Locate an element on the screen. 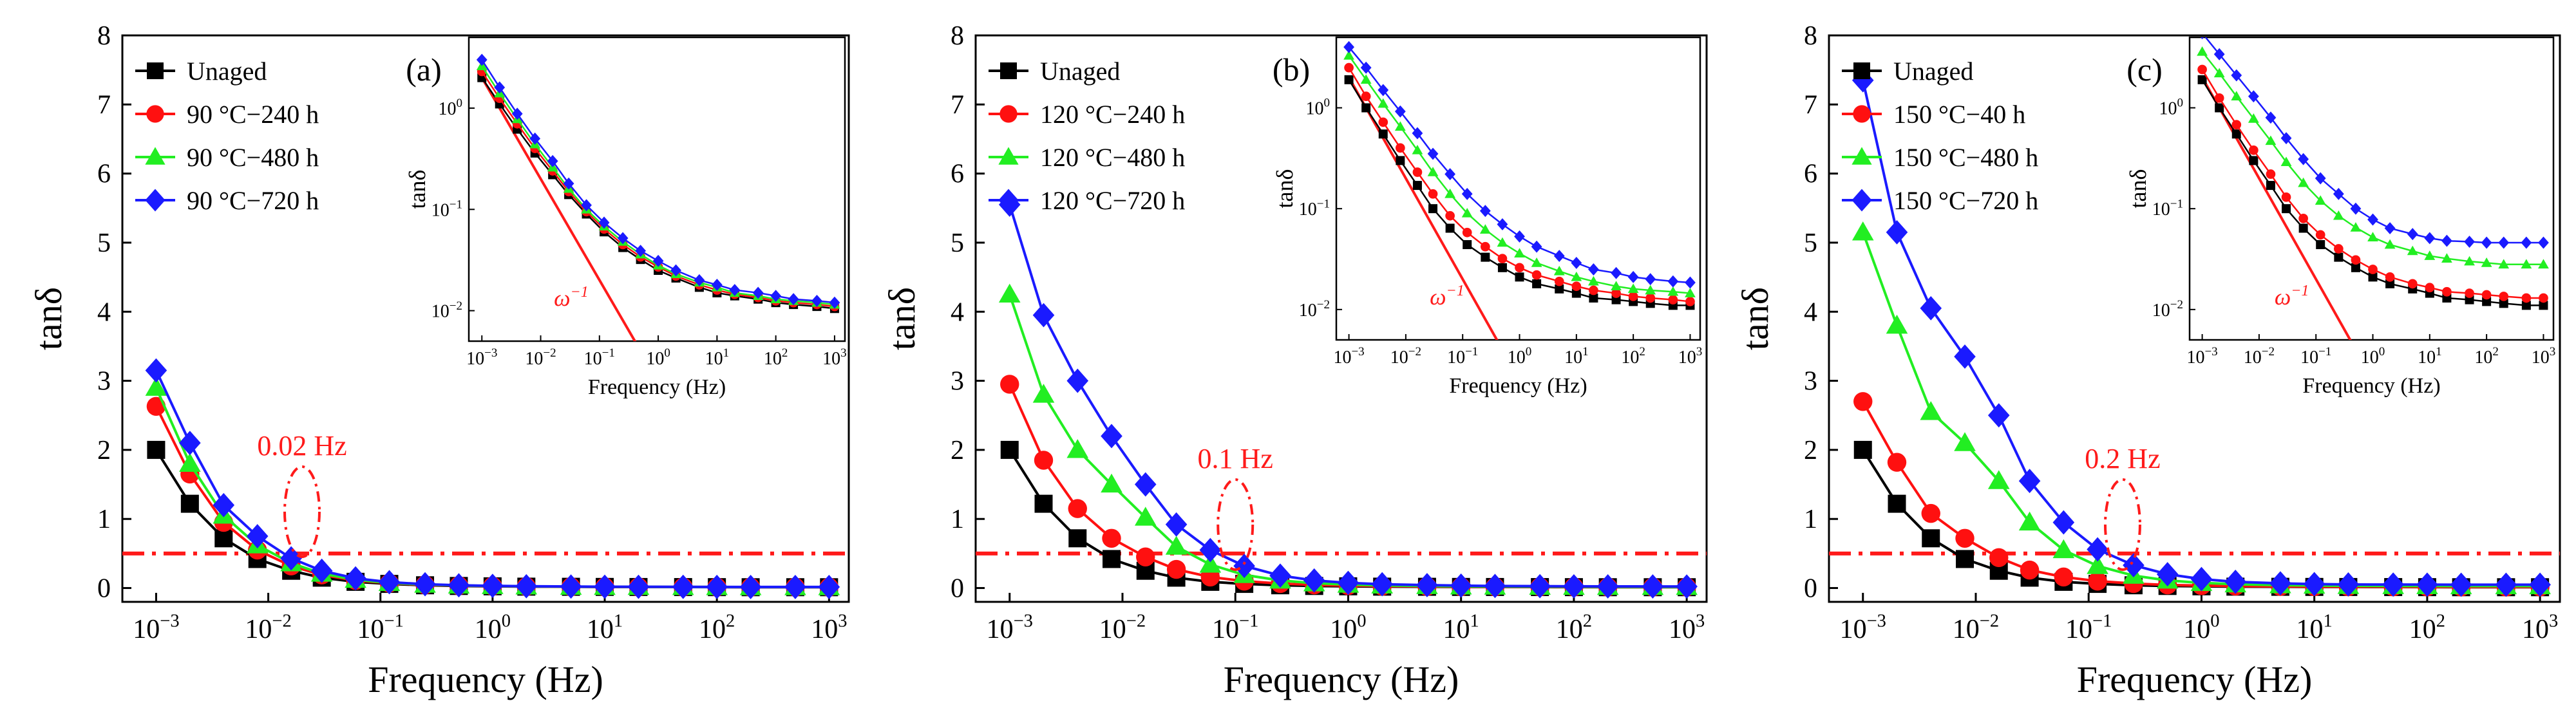 This screenshot has width=2576, height=719. x-tick-label: 10² is located at coordinates (1574, 627).